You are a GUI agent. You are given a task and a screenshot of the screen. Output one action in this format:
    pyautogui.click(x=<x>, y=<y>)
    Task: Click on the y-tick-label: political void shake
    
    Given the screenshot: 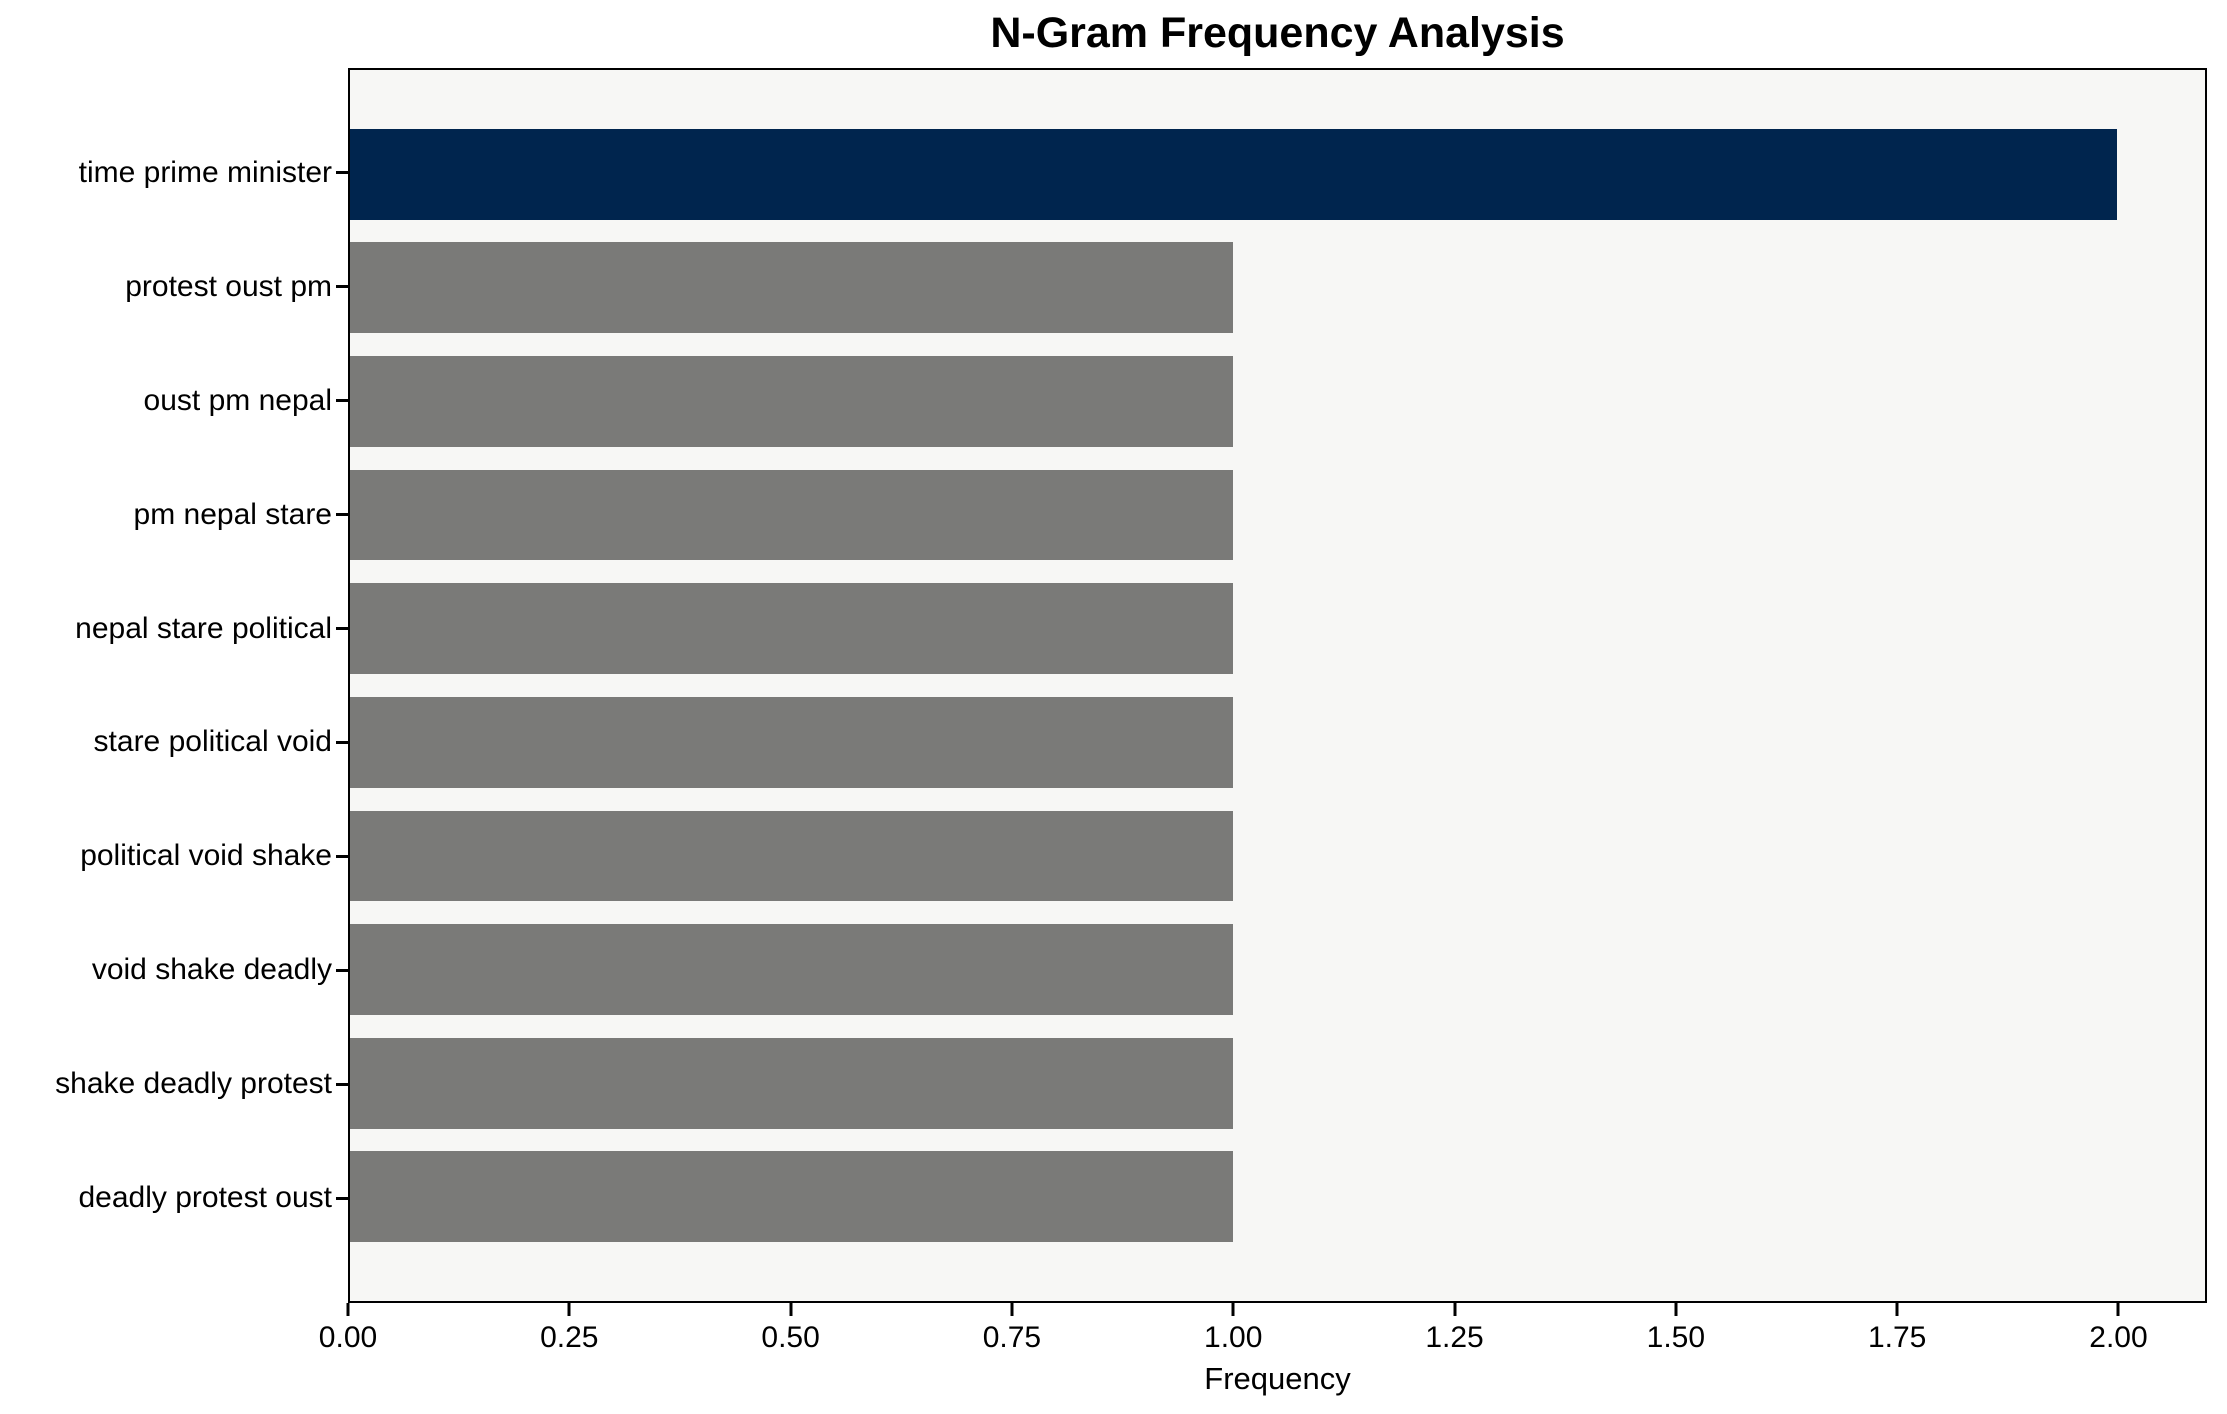 What is the action you would take?
    pyautogui.click(x=206, y=856)
    